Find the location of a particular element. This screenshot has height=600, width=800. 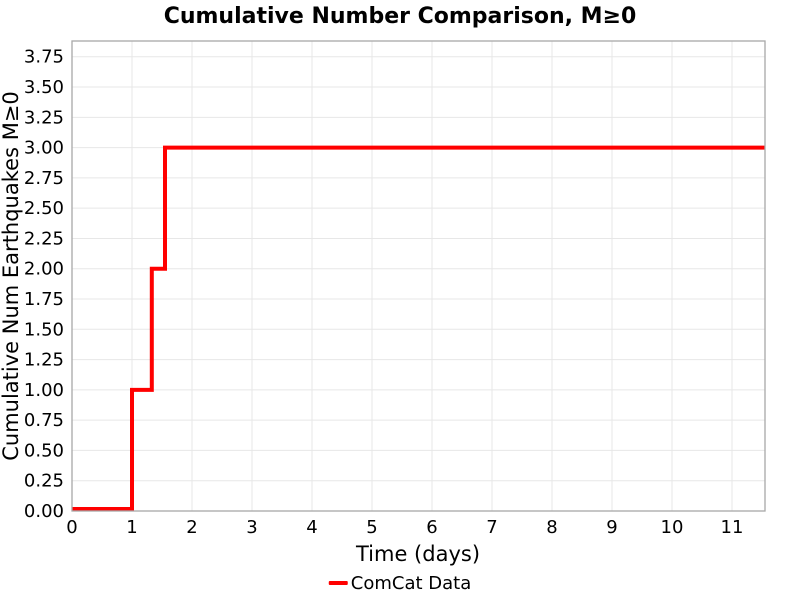

y-tick-label: 2.50 is located at coordinates (44, 208).